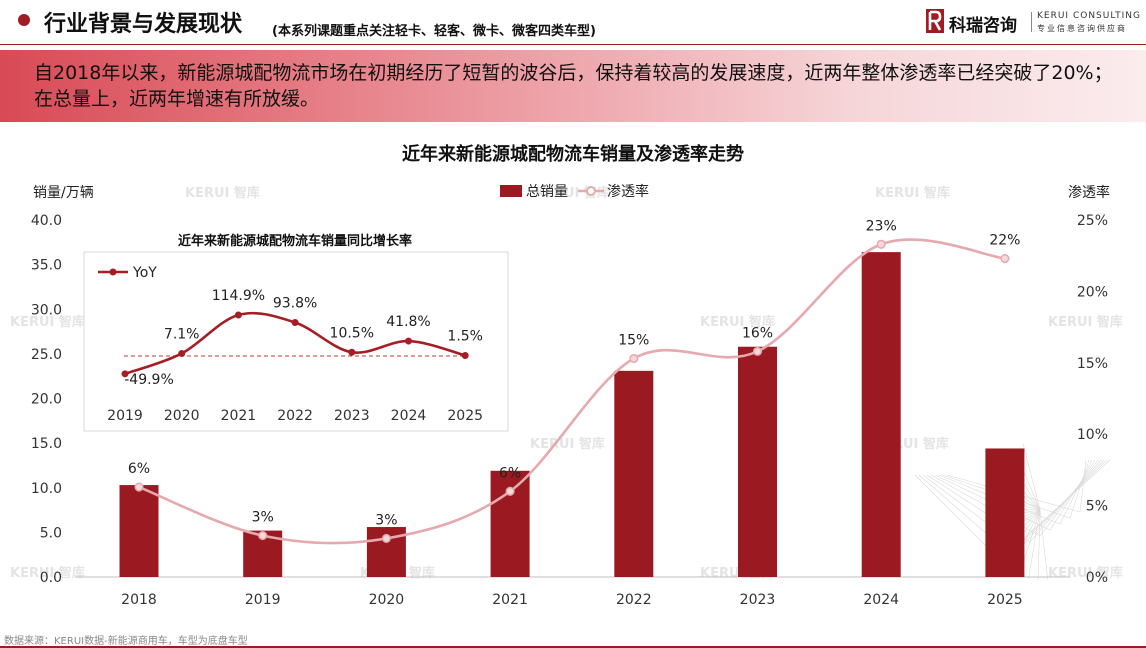 The height and width of the screenshot is (648, 1146). Describe the element at coordinates (125, 416) in the screenshot. I see `yoy-x-tick-label: 2019` at that location.